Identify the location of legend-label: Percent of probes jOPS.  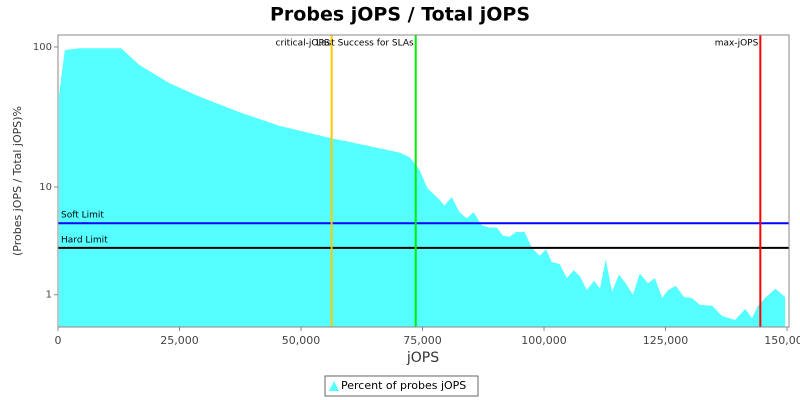
(403, 385).